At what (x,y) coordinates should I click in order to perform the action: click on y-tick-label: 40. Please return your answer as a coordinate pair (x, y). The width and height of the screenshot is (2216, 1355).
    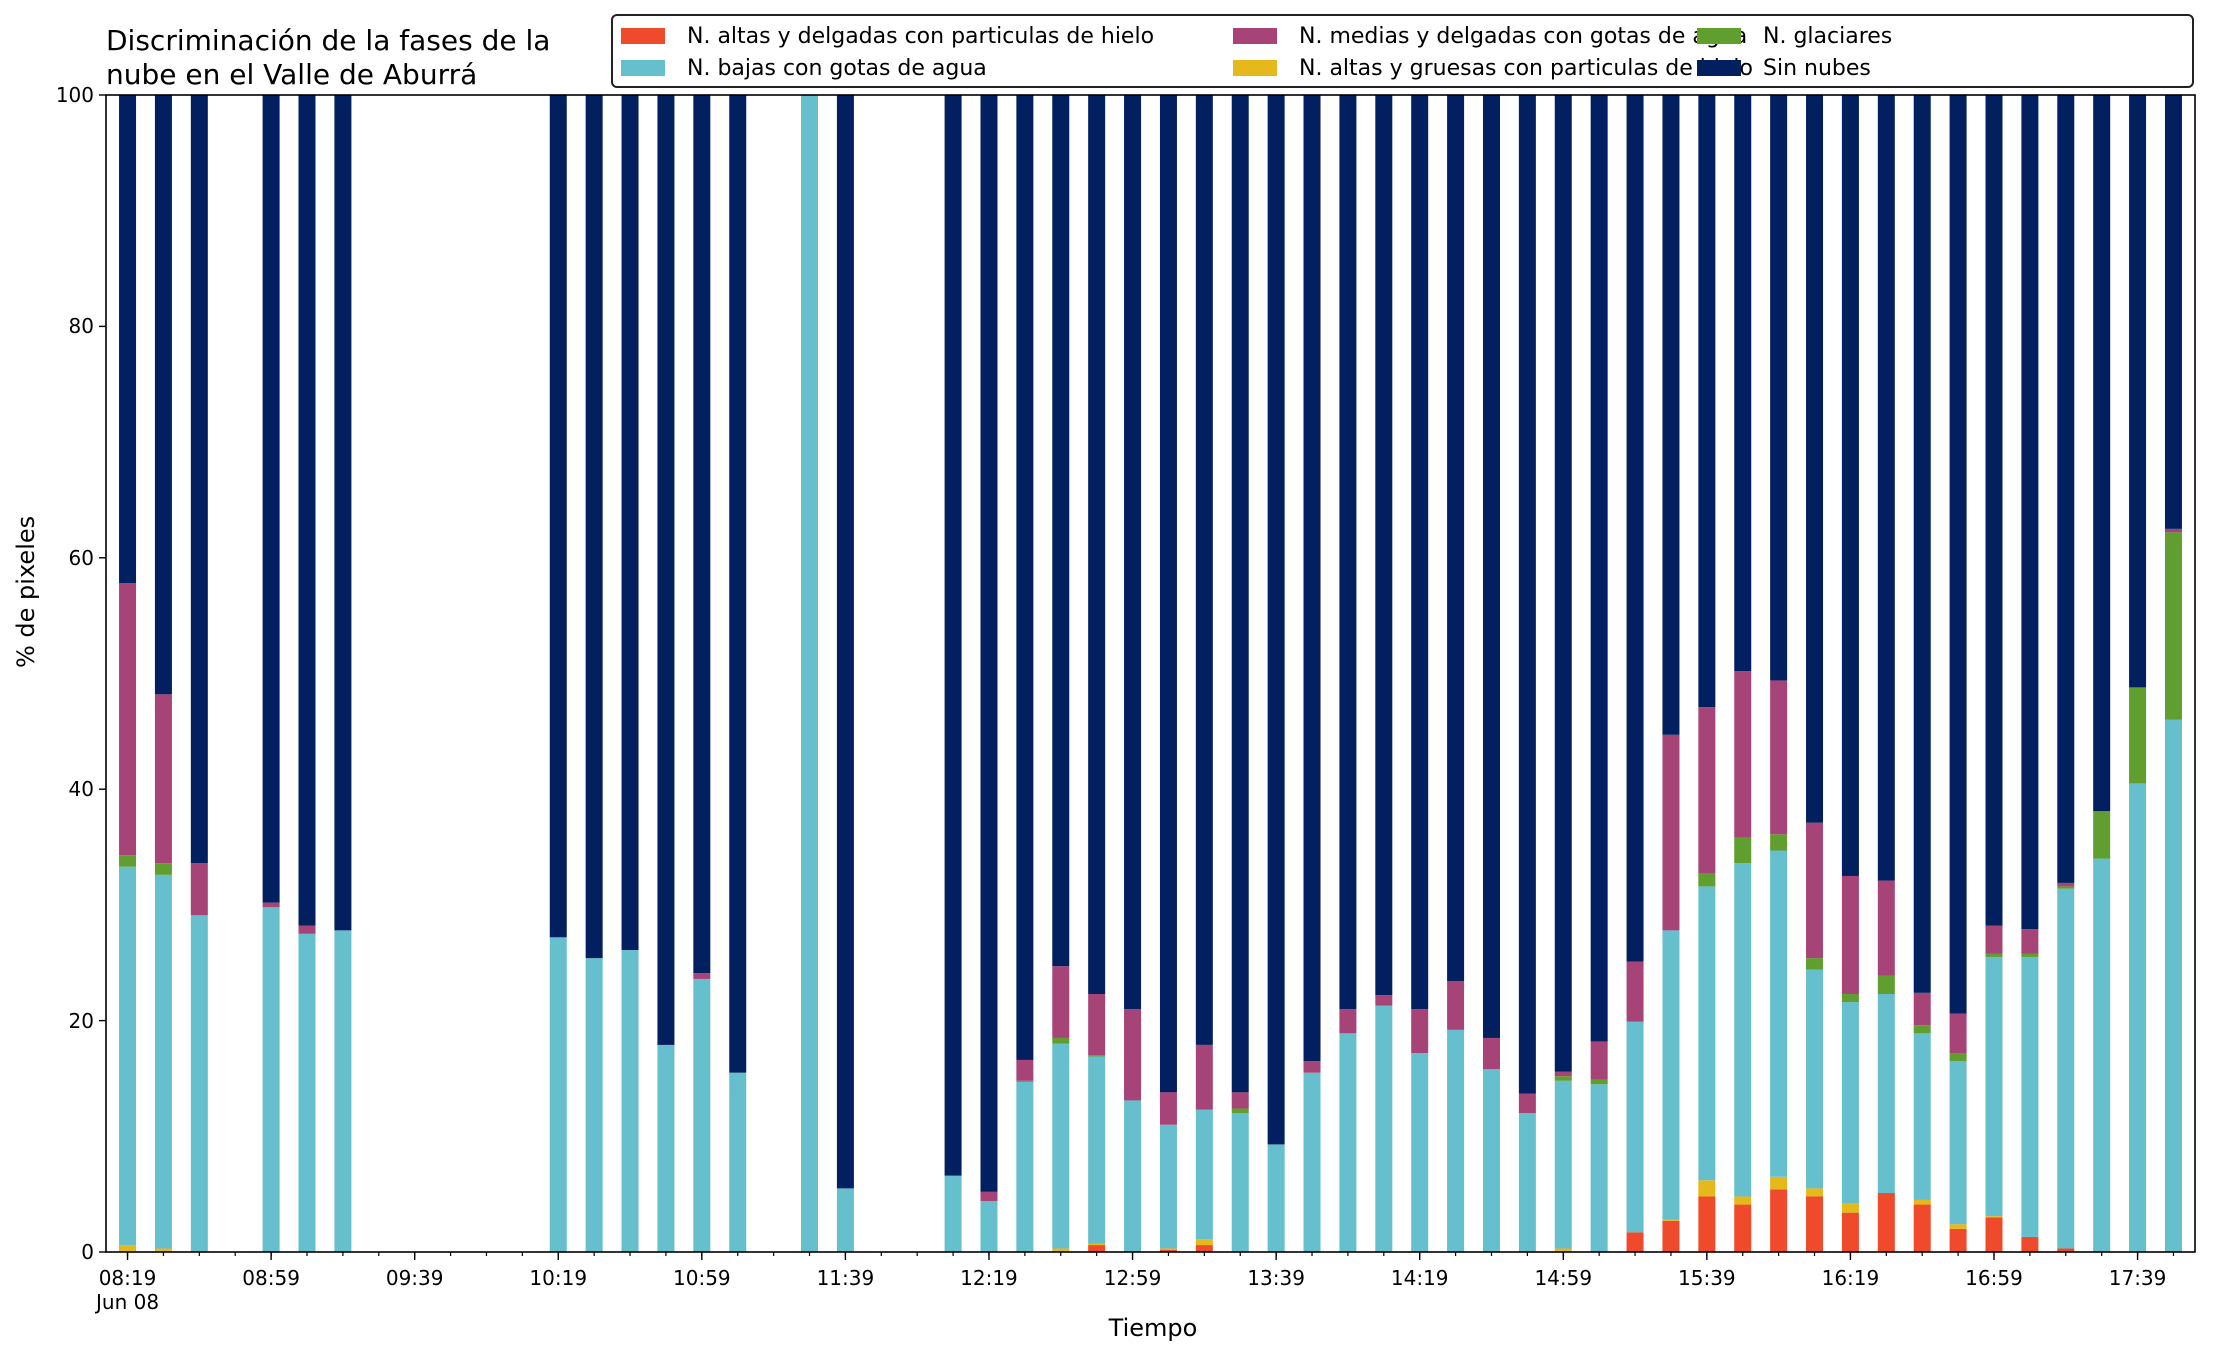
    Looking at the image, I should click on (81, 789).